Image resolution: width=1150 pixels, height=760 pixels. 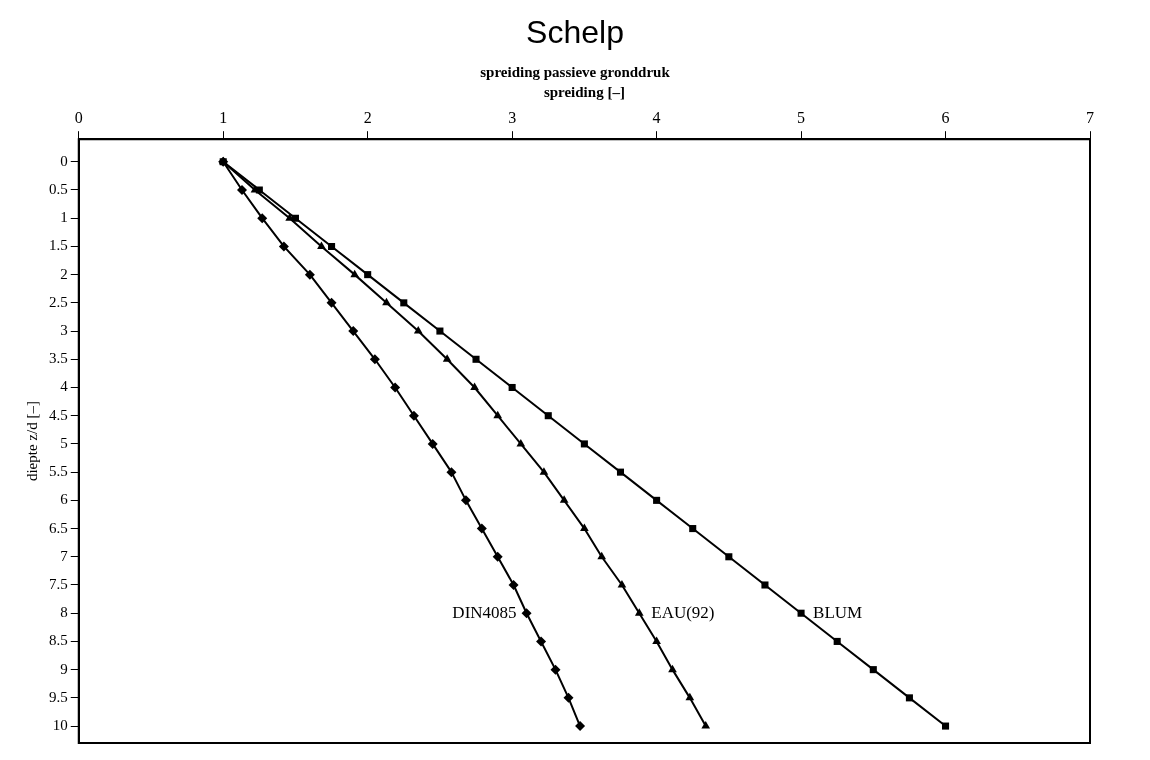 What do you see at coordinates (78, 117) in the screenshot?
I see `x-tick-label: 0` at bounding box center [78, 117].